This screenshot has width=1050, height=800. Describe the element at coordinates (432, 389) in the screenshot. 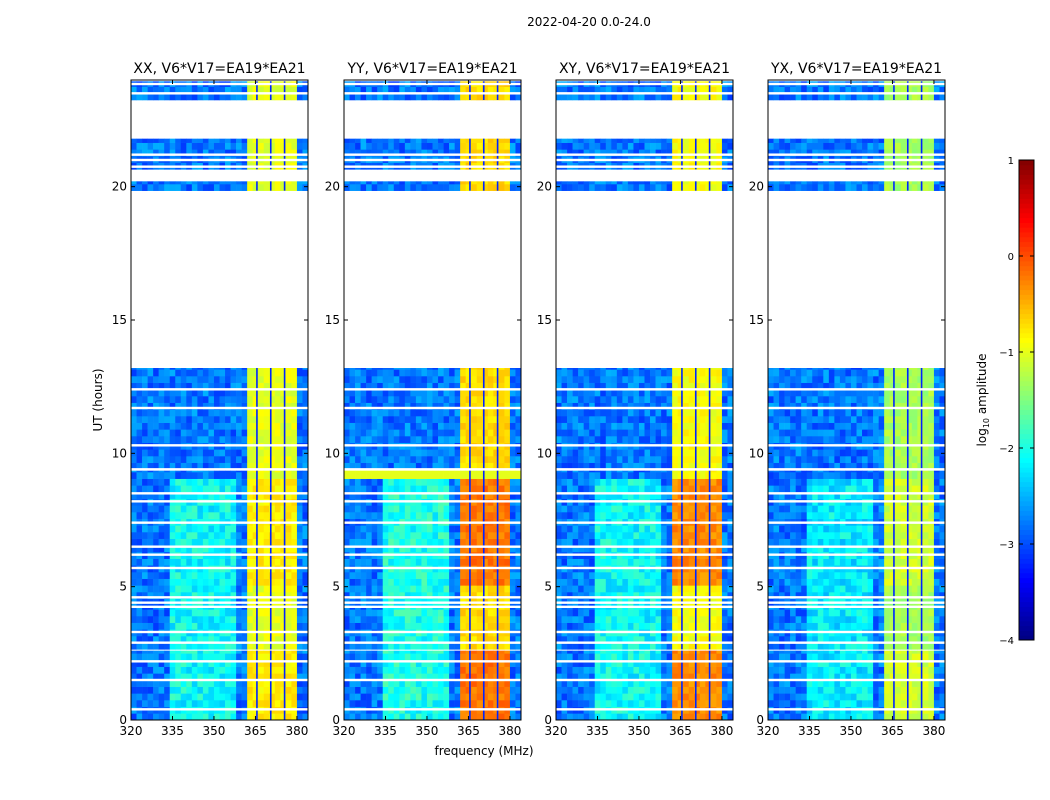

I see `flagged-row` at that location.